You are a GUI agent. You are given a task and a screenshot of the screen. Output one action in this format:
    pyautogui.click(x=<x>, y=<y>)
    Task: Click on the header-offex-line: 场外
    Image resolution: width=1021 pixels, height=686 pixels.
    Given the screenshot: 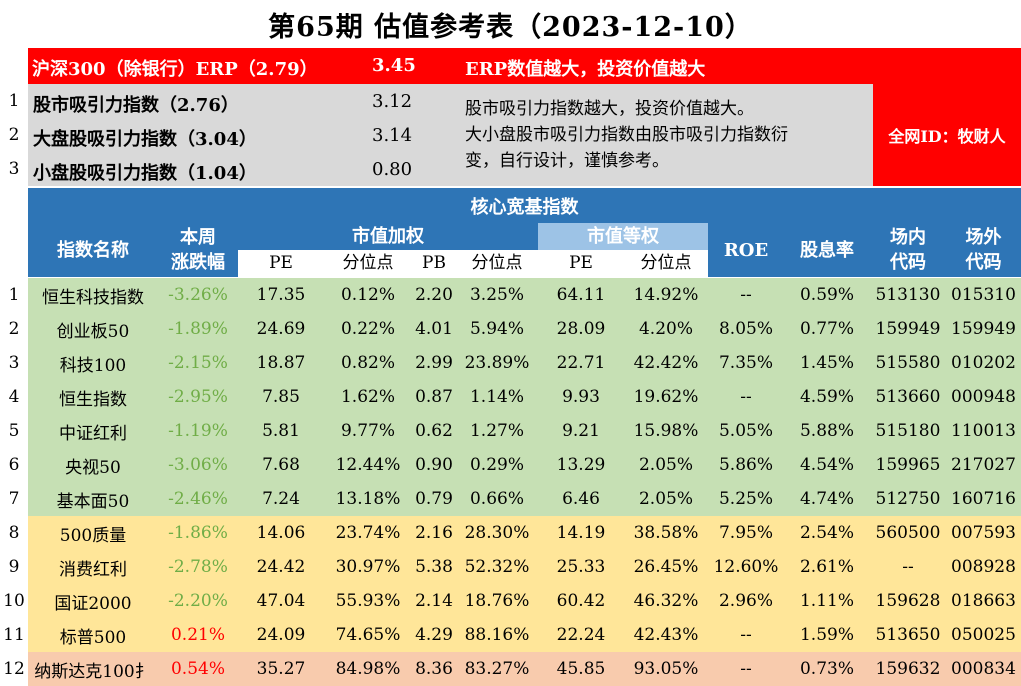 What is the action you would take?
    pyautogui.click(x=983, y=237)
    